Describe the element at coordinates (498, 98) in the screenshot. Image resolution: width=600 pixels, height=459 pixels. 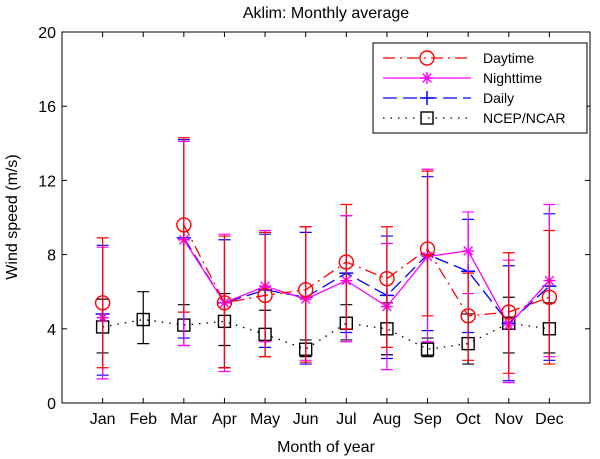
I see `legend-label: Daily` at that location.